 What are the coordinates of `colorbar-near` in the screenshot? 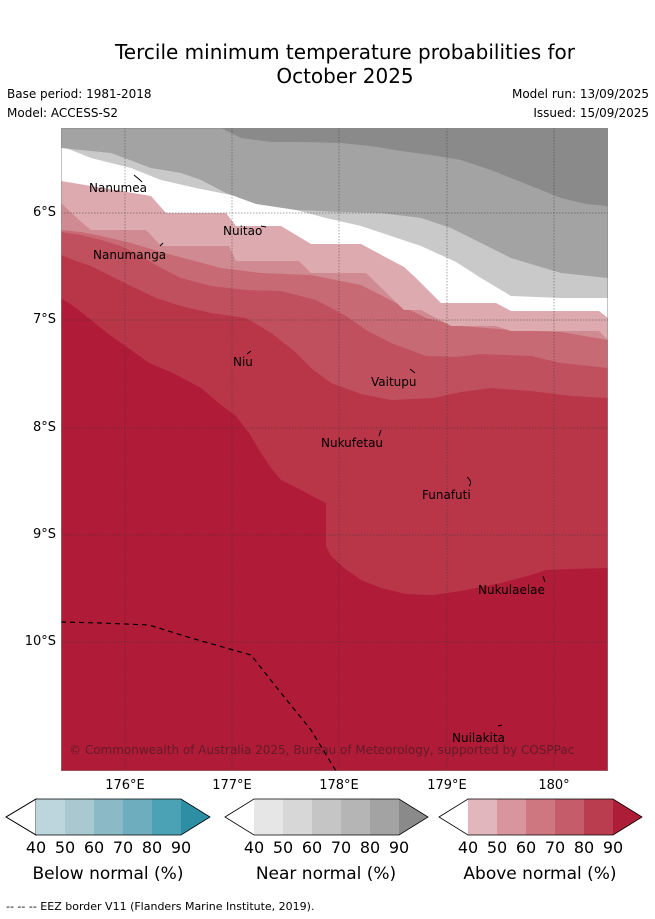 It's located at (326, 817).